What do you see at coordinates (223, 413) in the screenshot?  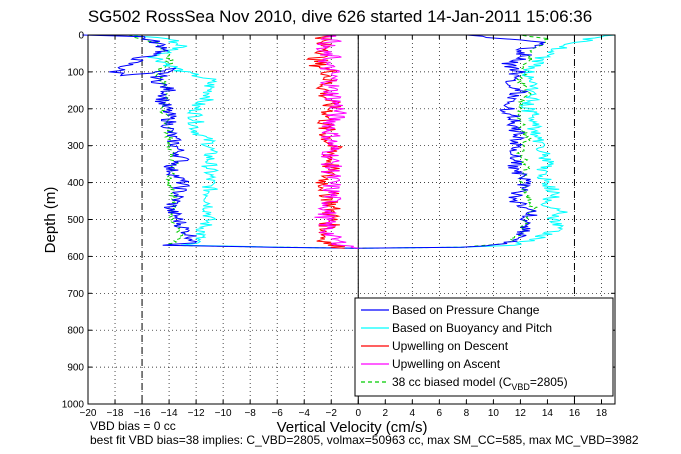 I see `x-tick-label: −10` at bounding box center [223, 413].